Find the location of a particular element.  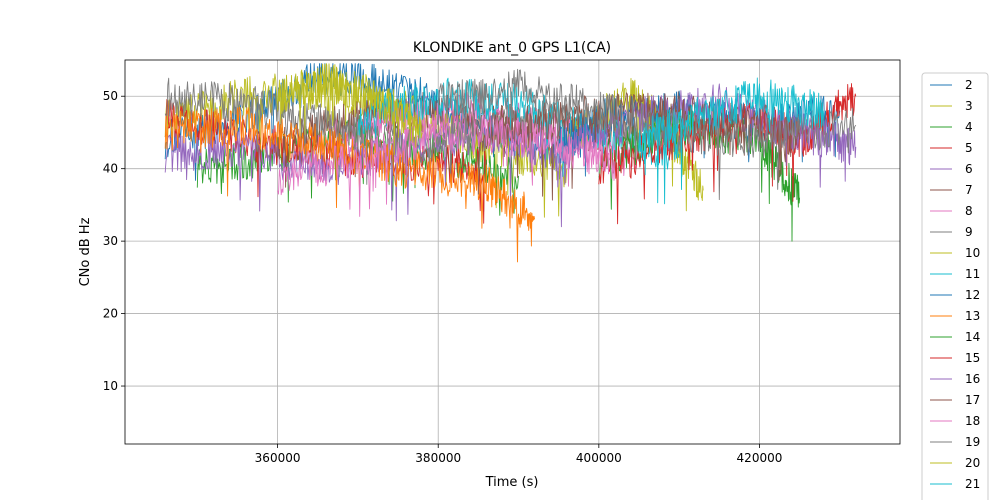

legend-label: 6 is located at coordinates (969, 169).